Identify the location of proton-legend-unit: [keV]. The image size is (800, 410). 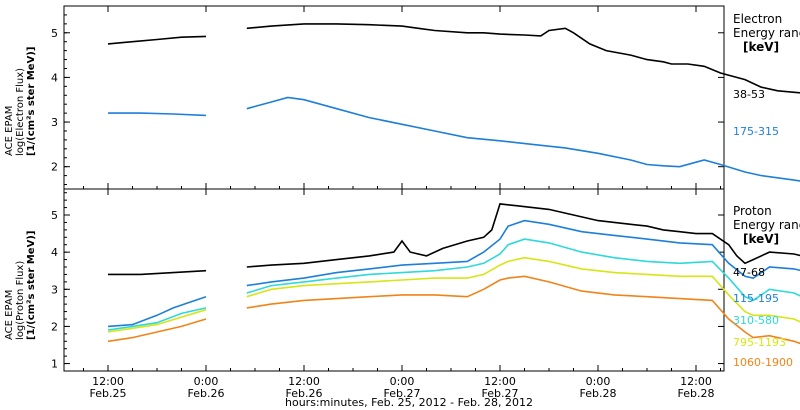
(761, 239).